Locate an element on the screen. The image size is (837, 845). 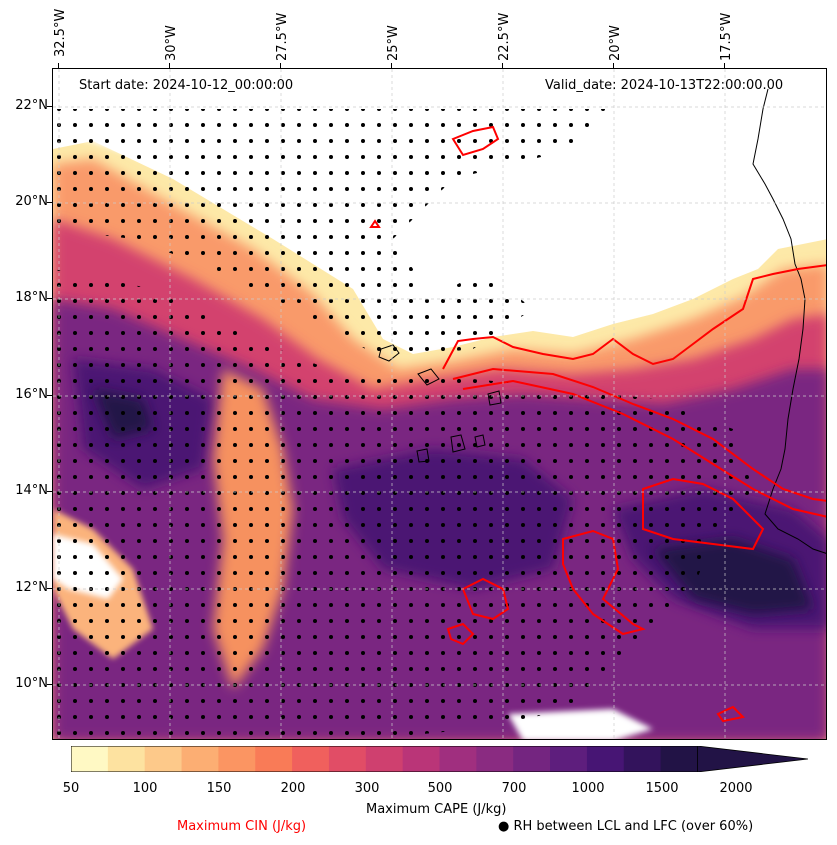
colorbar-tick-label: 200 is located at coordinates (293, 788).